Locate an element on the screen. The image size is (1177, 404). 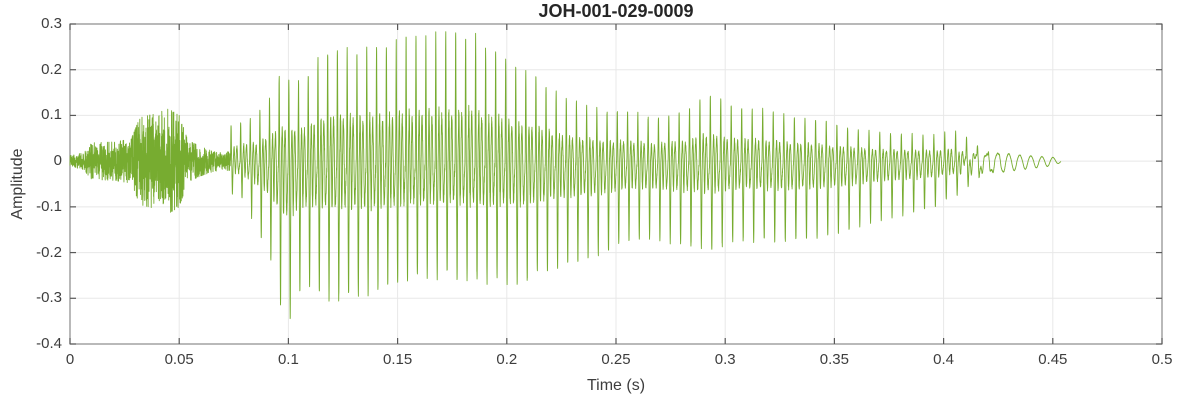
y-tick-label: 0.1 is located at coordinates (51, 115).